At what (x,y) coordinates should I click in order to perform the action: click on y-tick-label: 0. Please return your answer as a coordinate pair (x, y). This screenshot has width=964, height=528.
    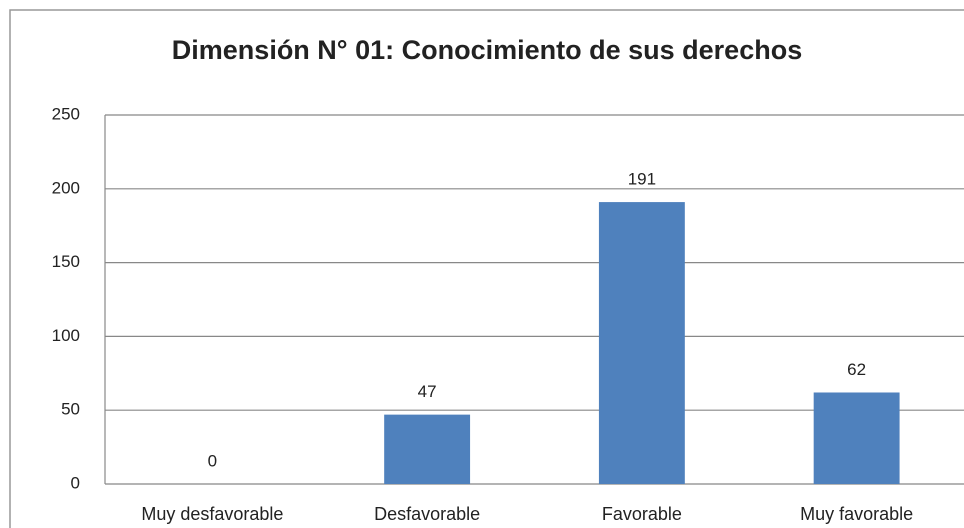
    Looking at the image, I should click on (75, 482).